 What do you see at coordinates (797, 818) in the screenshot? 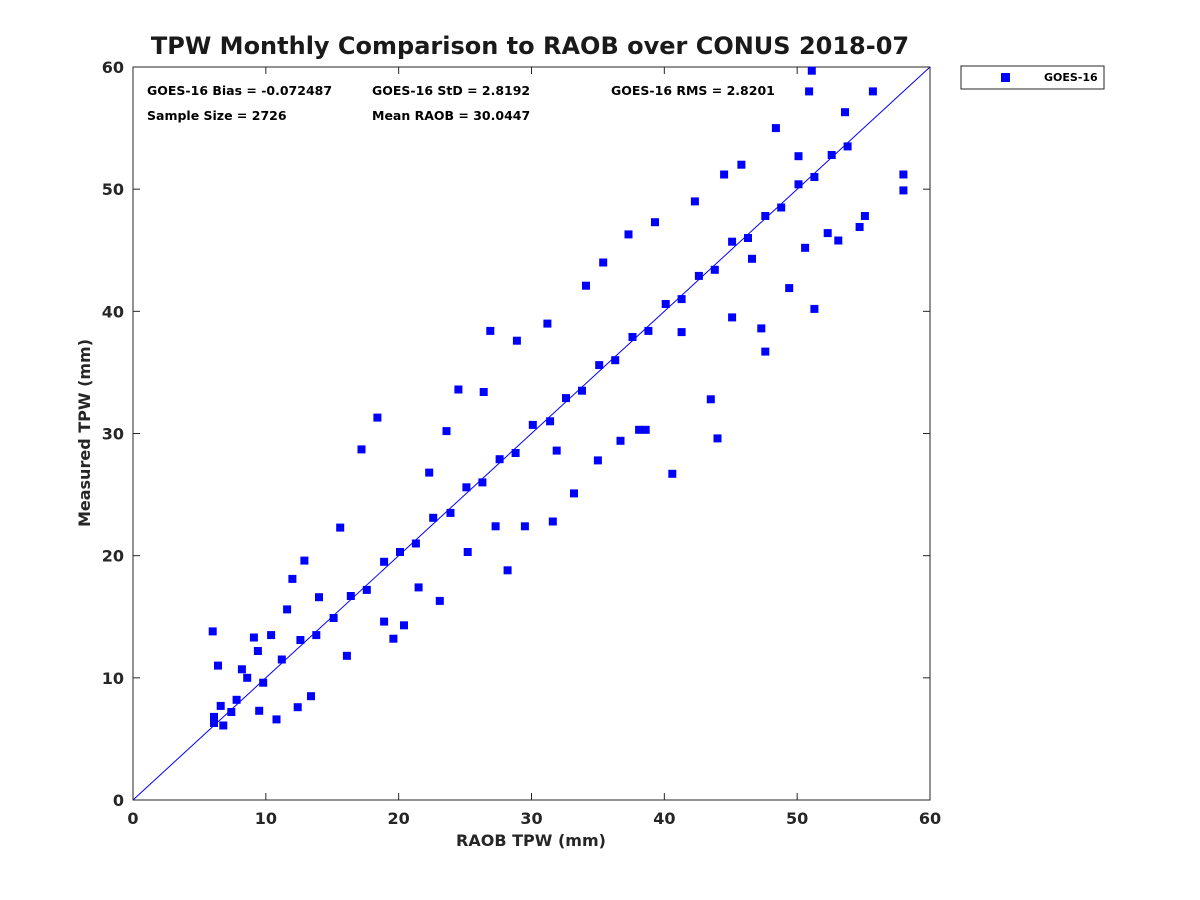
I see `x-tick-label: 50` at bounding box center [797, 818].